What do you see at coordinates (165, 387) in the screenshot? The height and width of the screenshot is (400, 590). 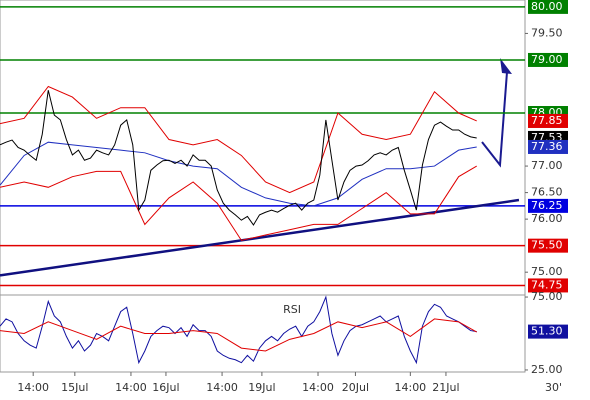 I see `x-tick-label: 16Jul` at bounding box center [165, 387].